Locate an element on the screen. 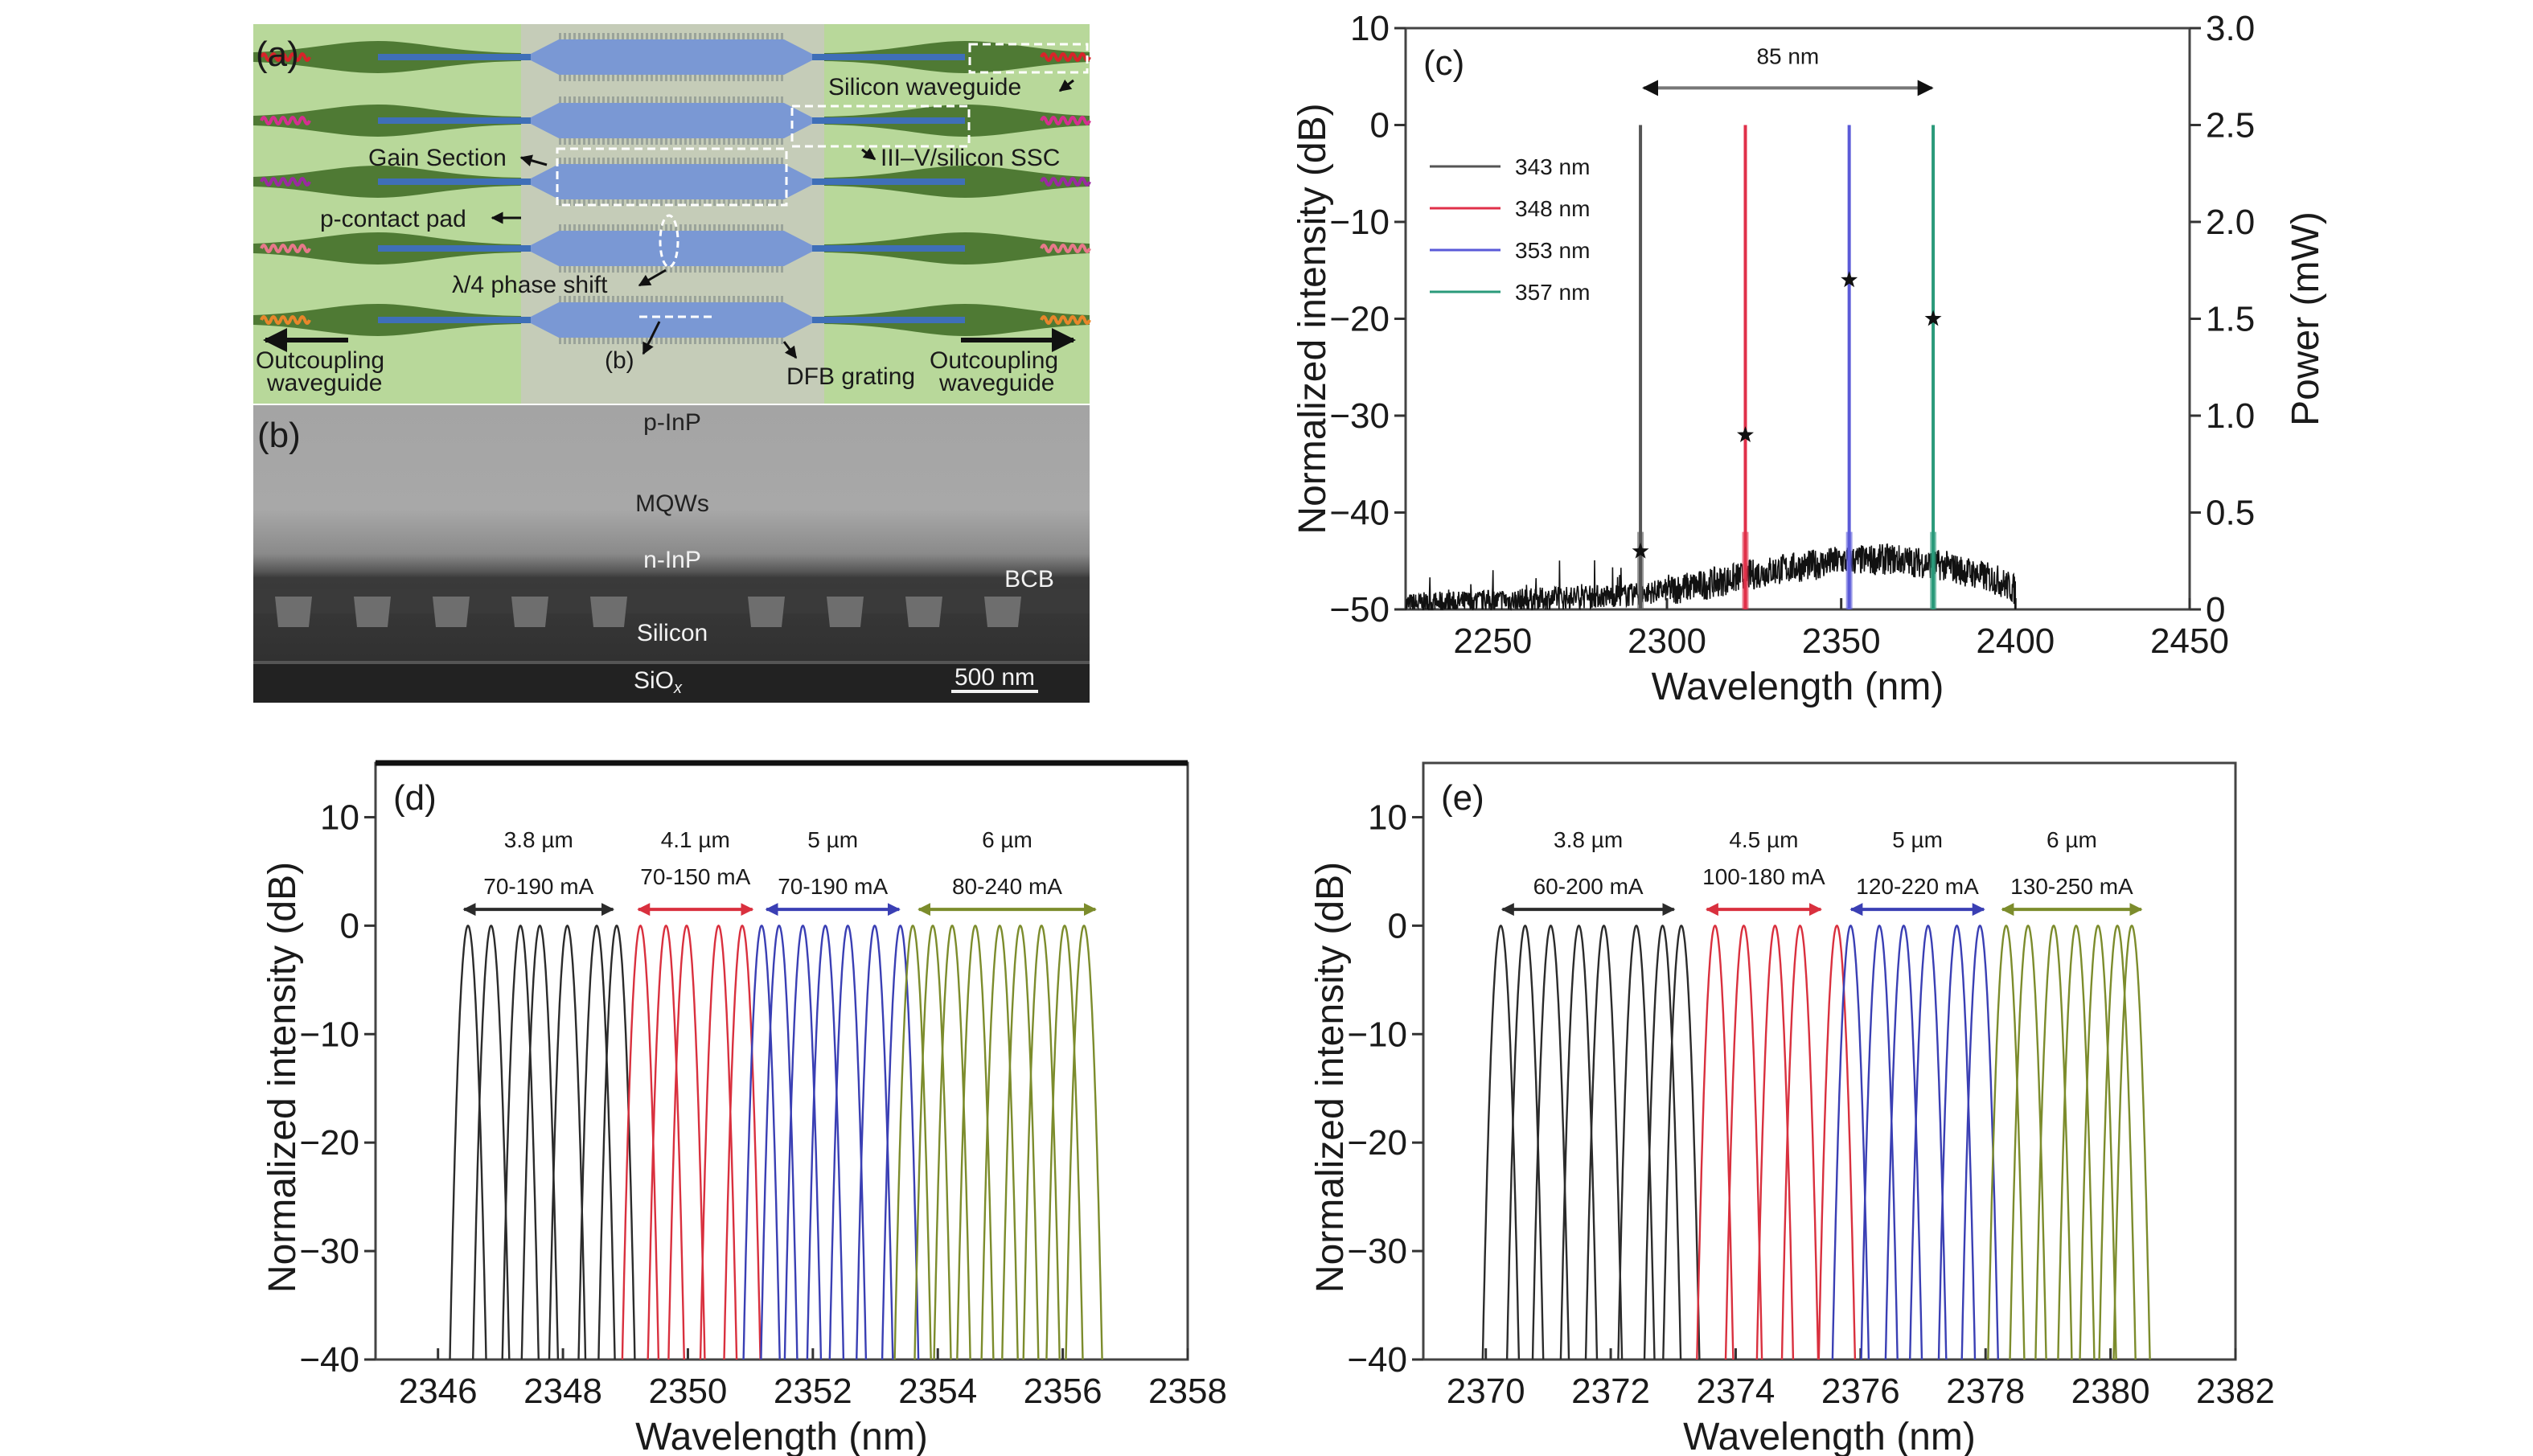 Image resolution: width=2533 pixels, height=1456 pixels. label-gain-section: Gain Section is located at coordinates (437, 158).